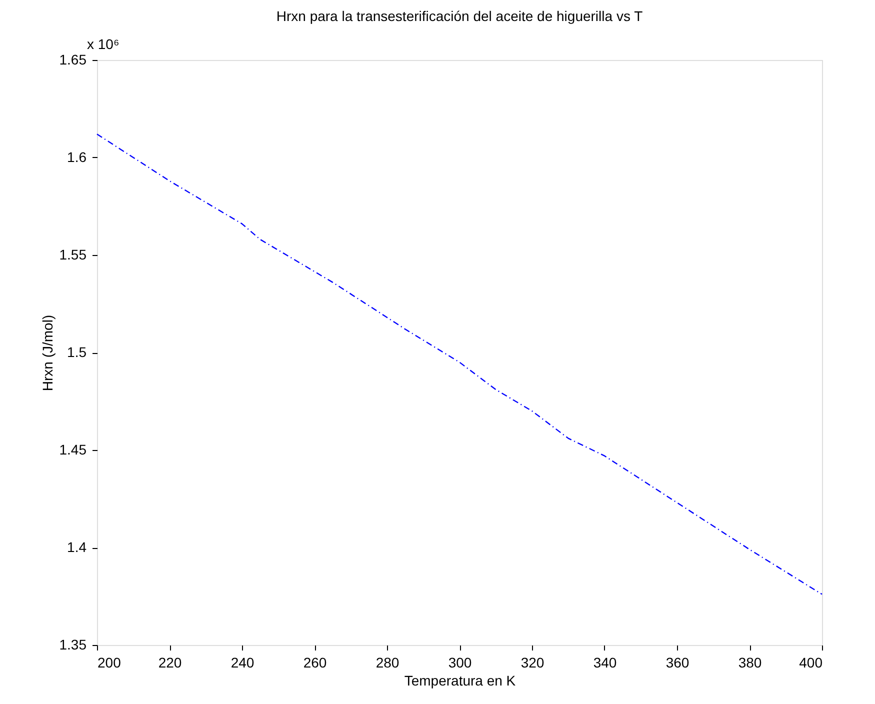  What do you see at coordinates (750, 662) in the screenshot?
I see `x-tick-label: 380` at bounding box center [750, 662].